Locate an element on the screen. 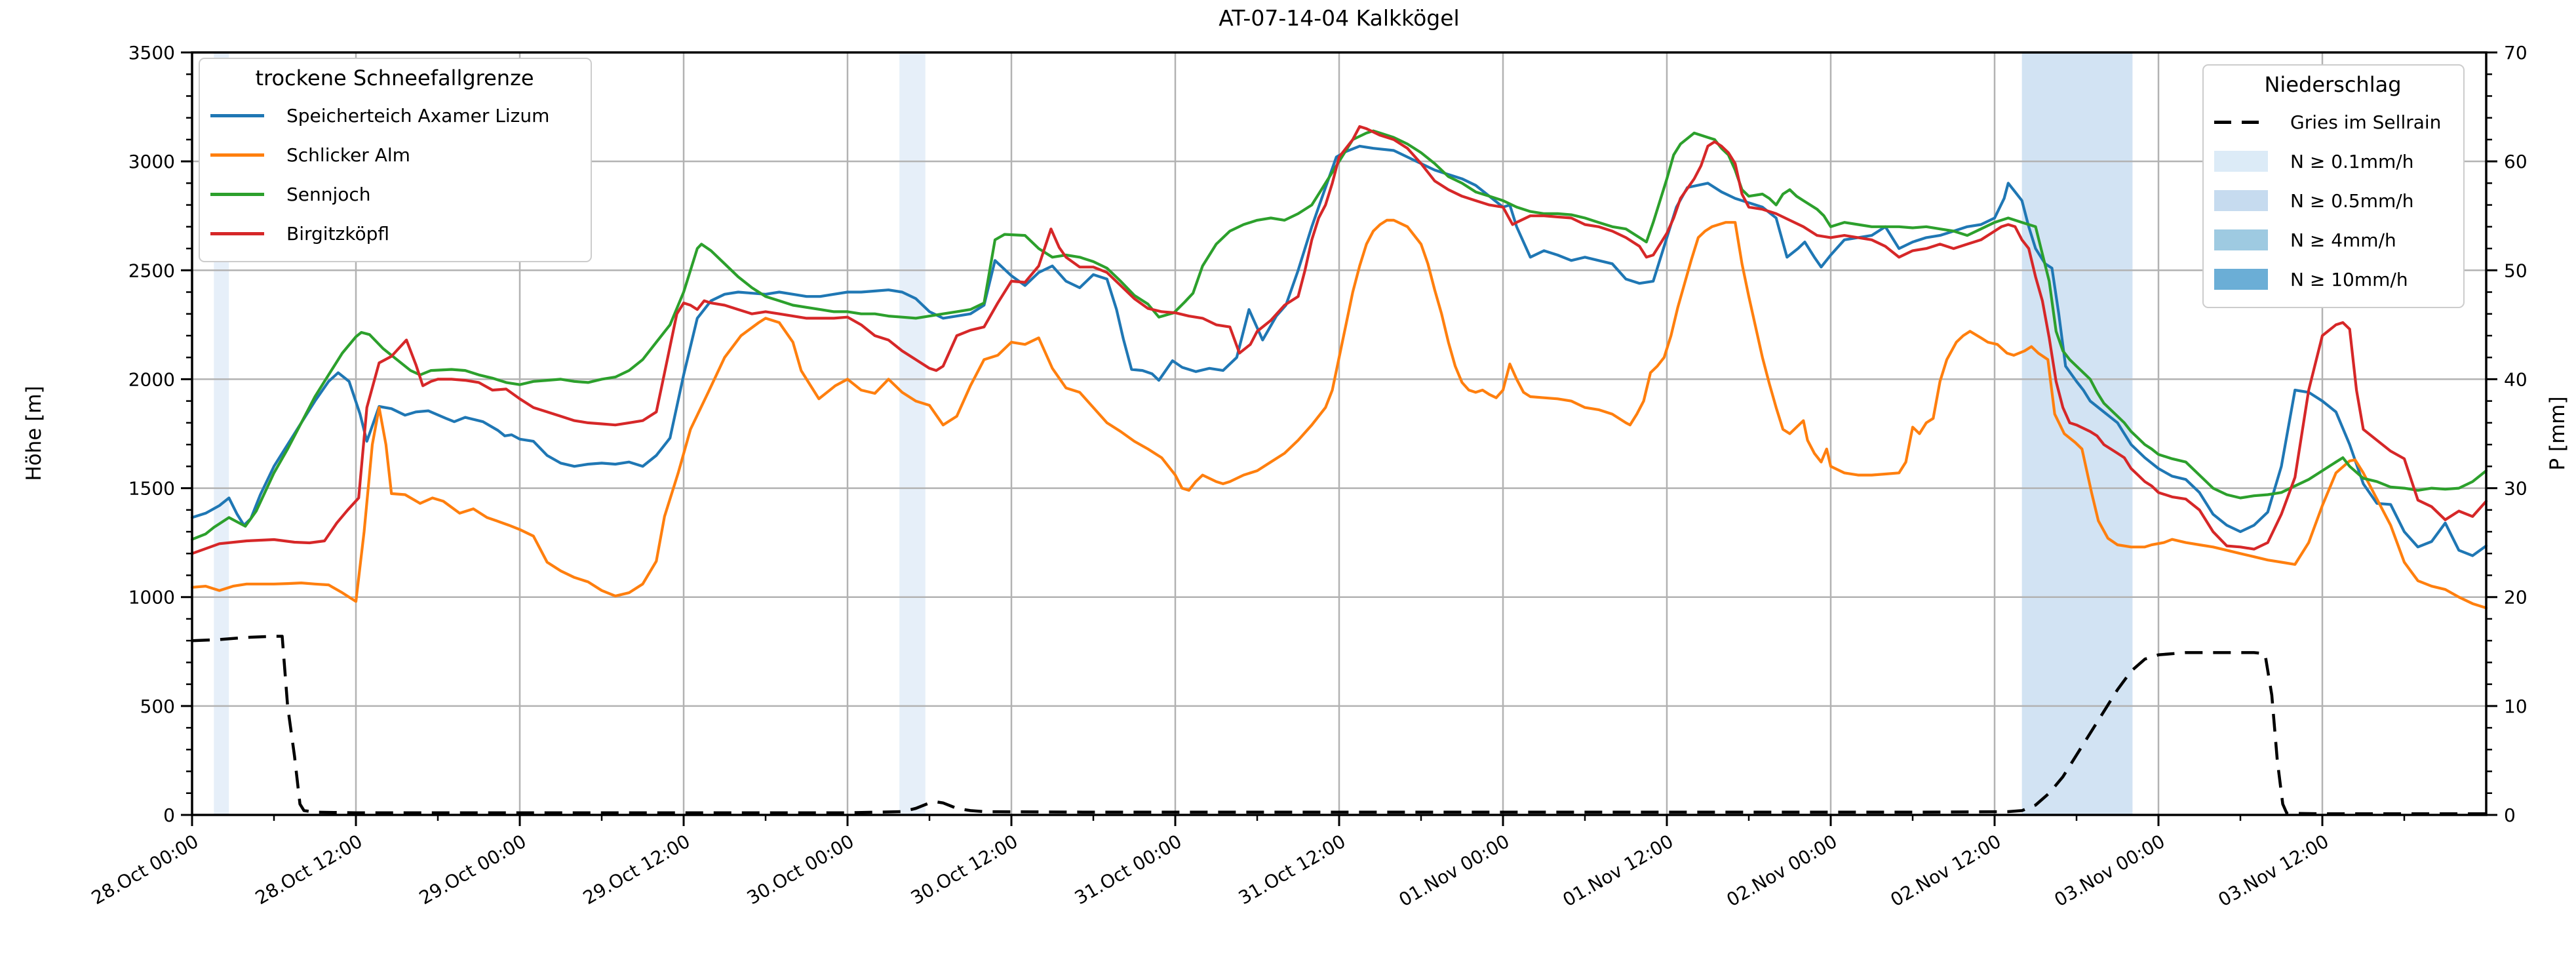 This screenshot has width=2576, height=969. legend-entry-label: N ≥ 0.5mm/h is located at coordinates (2352, 200).